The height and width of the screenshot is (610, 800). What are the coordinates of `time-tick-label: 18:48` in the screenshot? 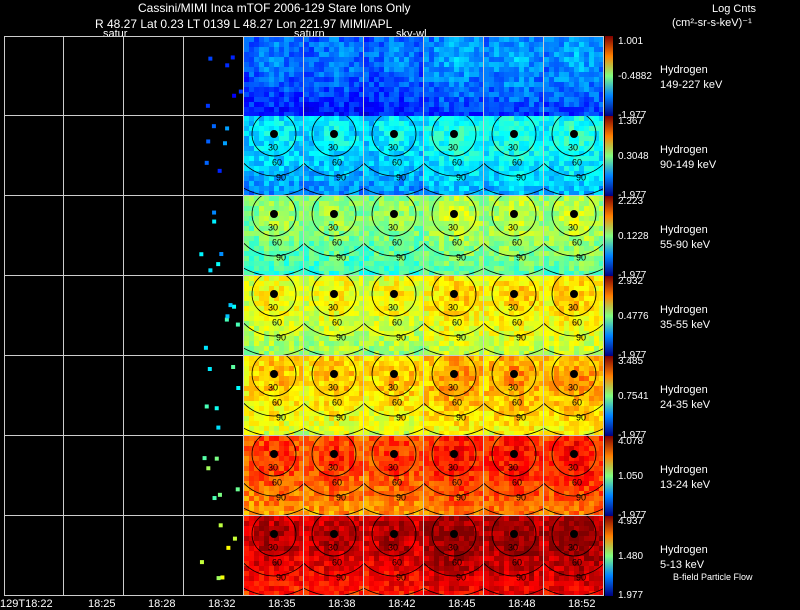 It's located at (522, 604).